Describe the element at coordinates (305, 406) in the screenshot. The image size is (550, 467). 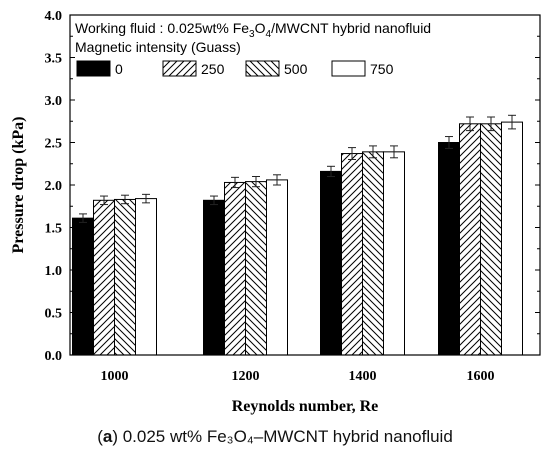
I see `x-axis-title: Reynolds number, Re` at that location.